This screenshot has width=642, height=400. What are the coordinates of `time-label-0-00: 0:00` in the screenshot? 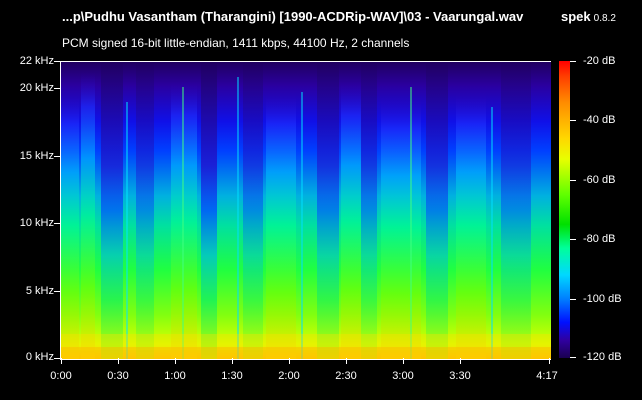 It's located at (61, 376).